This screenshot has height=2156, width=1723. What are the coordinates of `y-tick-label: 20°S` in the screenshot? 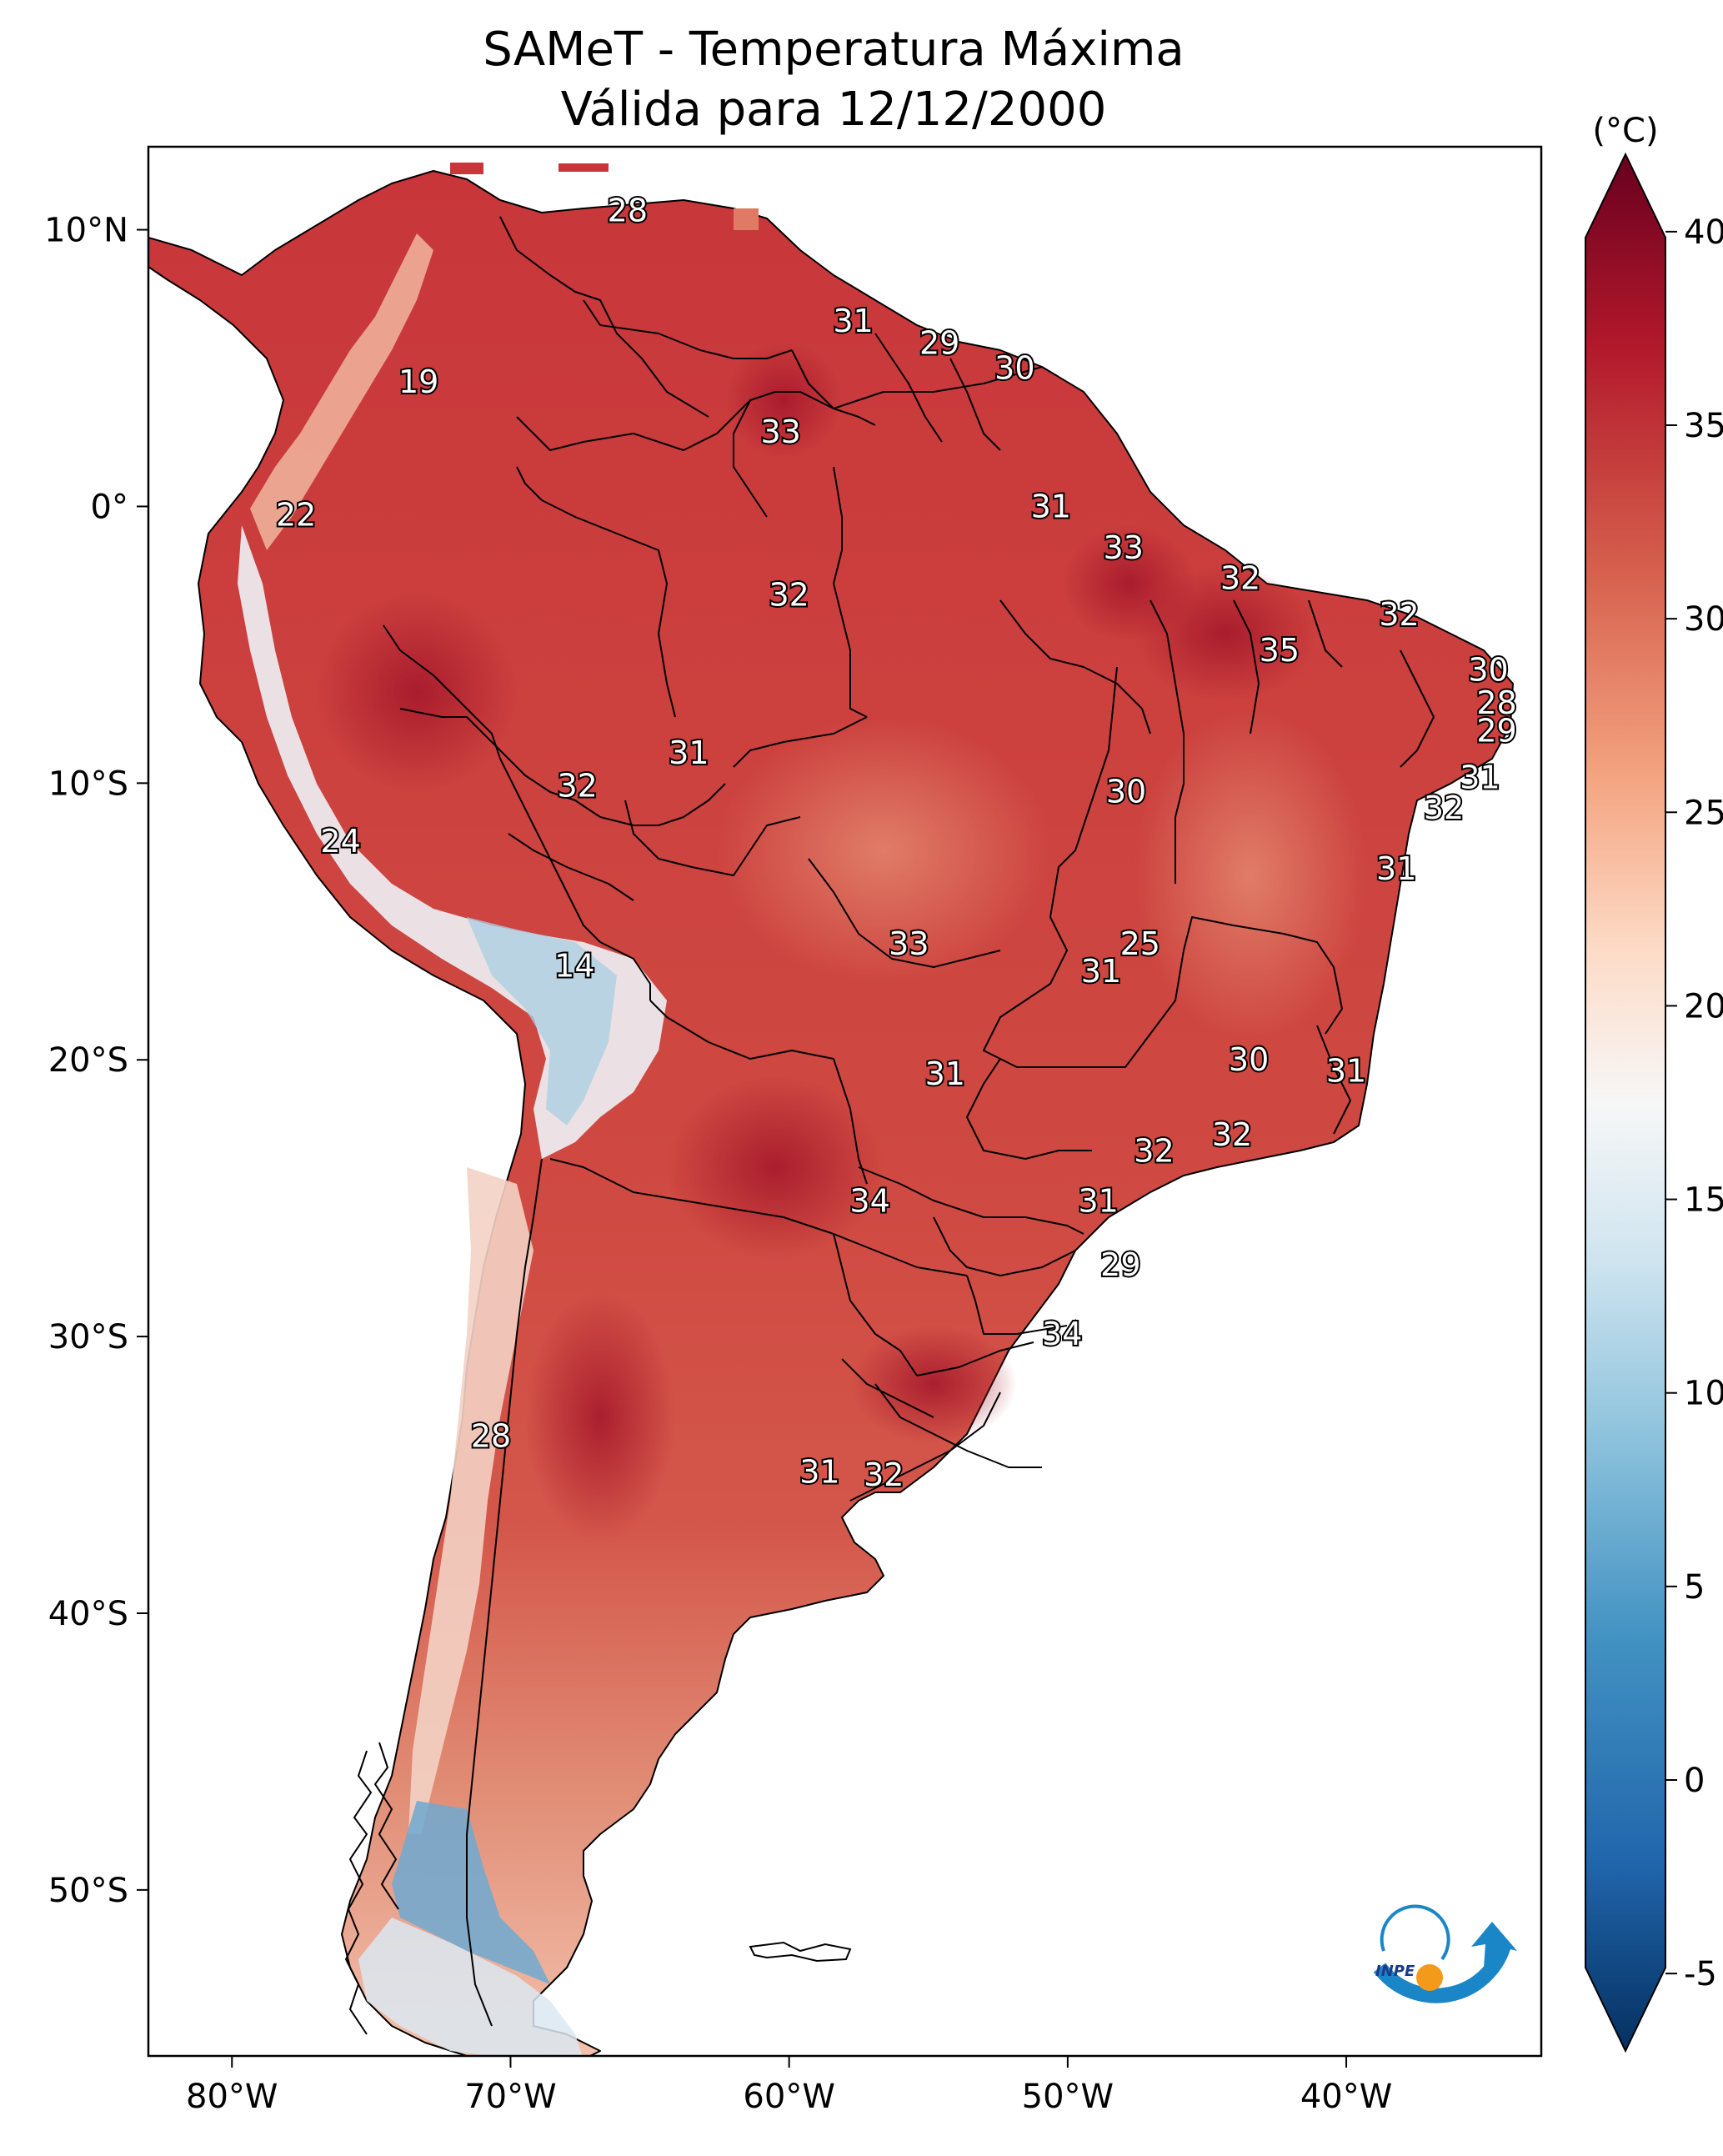 It's located at (88, 1060).